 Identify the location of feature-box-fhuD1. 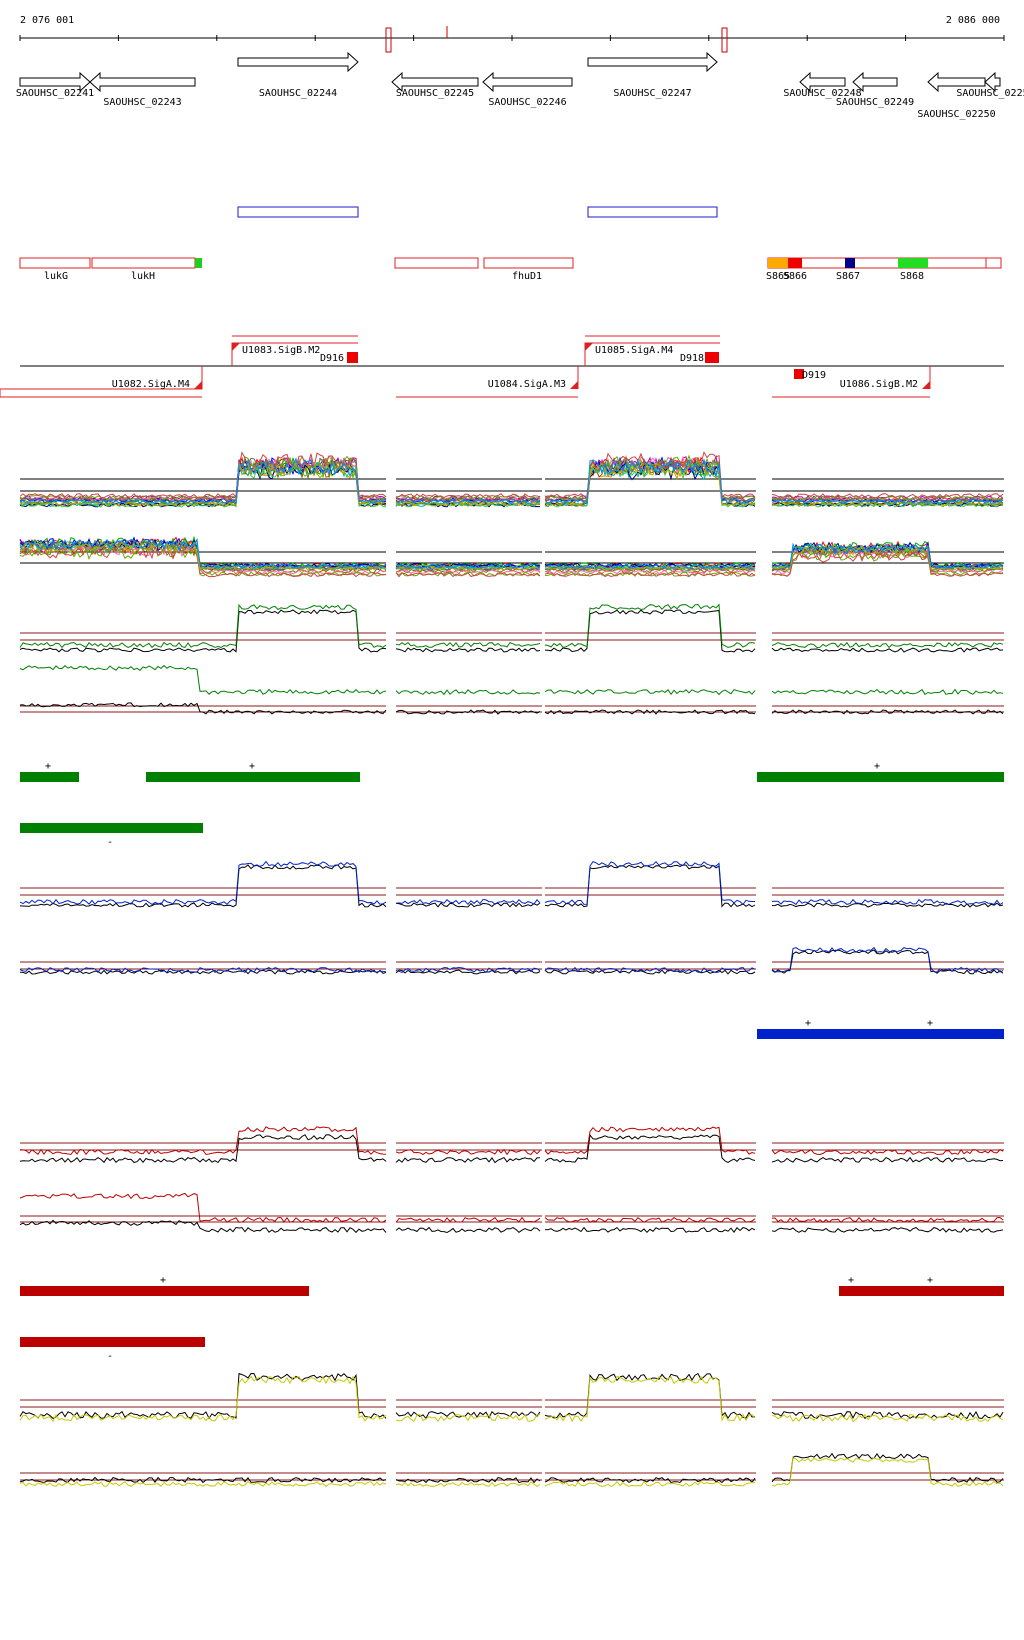
(528, 263).